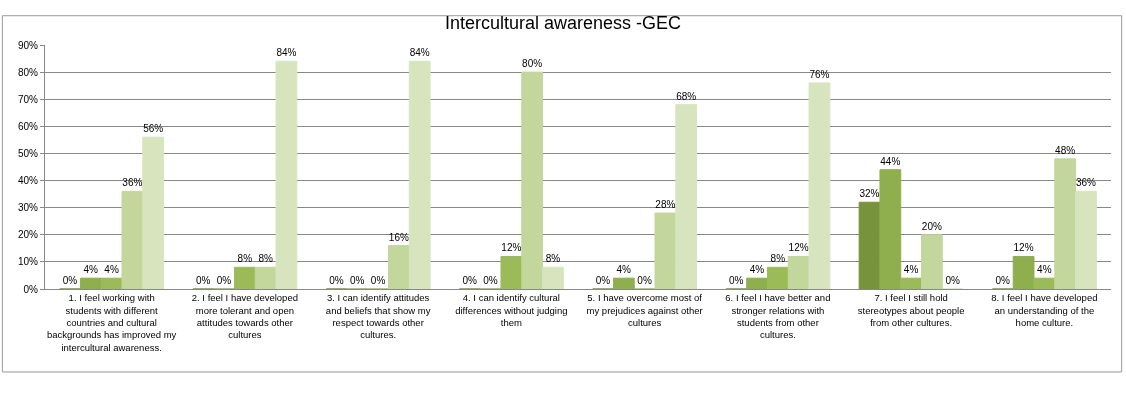 The width and height of the screenshot is (1126, 401). I want to click on x-tick-label: 4. I can identify cultural differences without judging them, so click(511, 310).